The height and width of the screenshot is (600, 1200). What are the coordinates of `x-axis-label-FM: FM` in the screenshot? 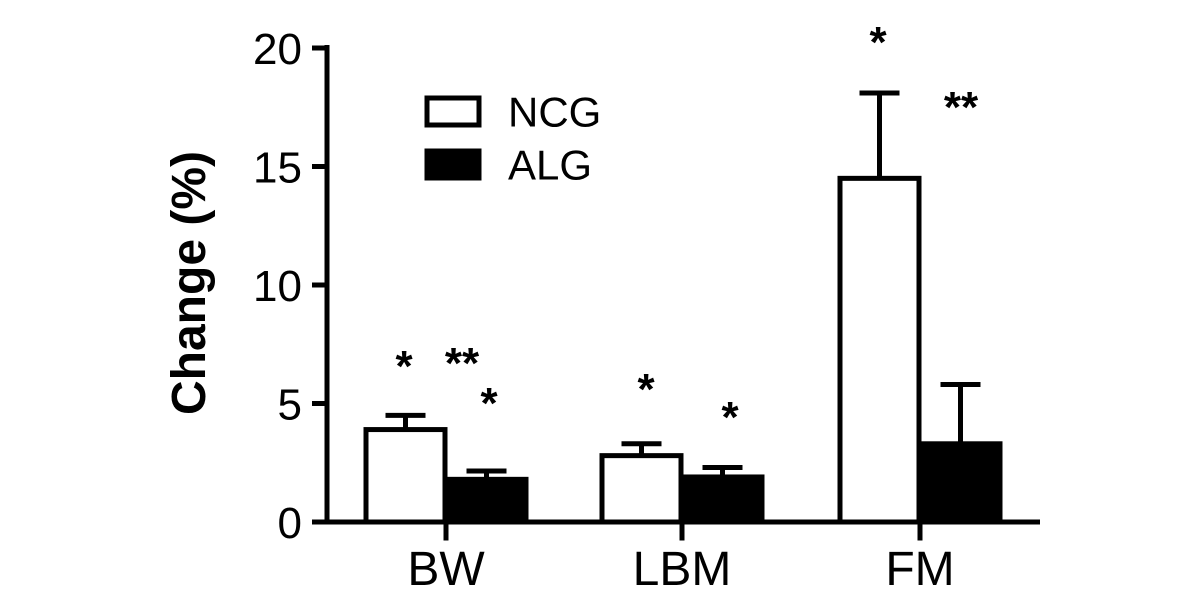 It's located at (919, 569).